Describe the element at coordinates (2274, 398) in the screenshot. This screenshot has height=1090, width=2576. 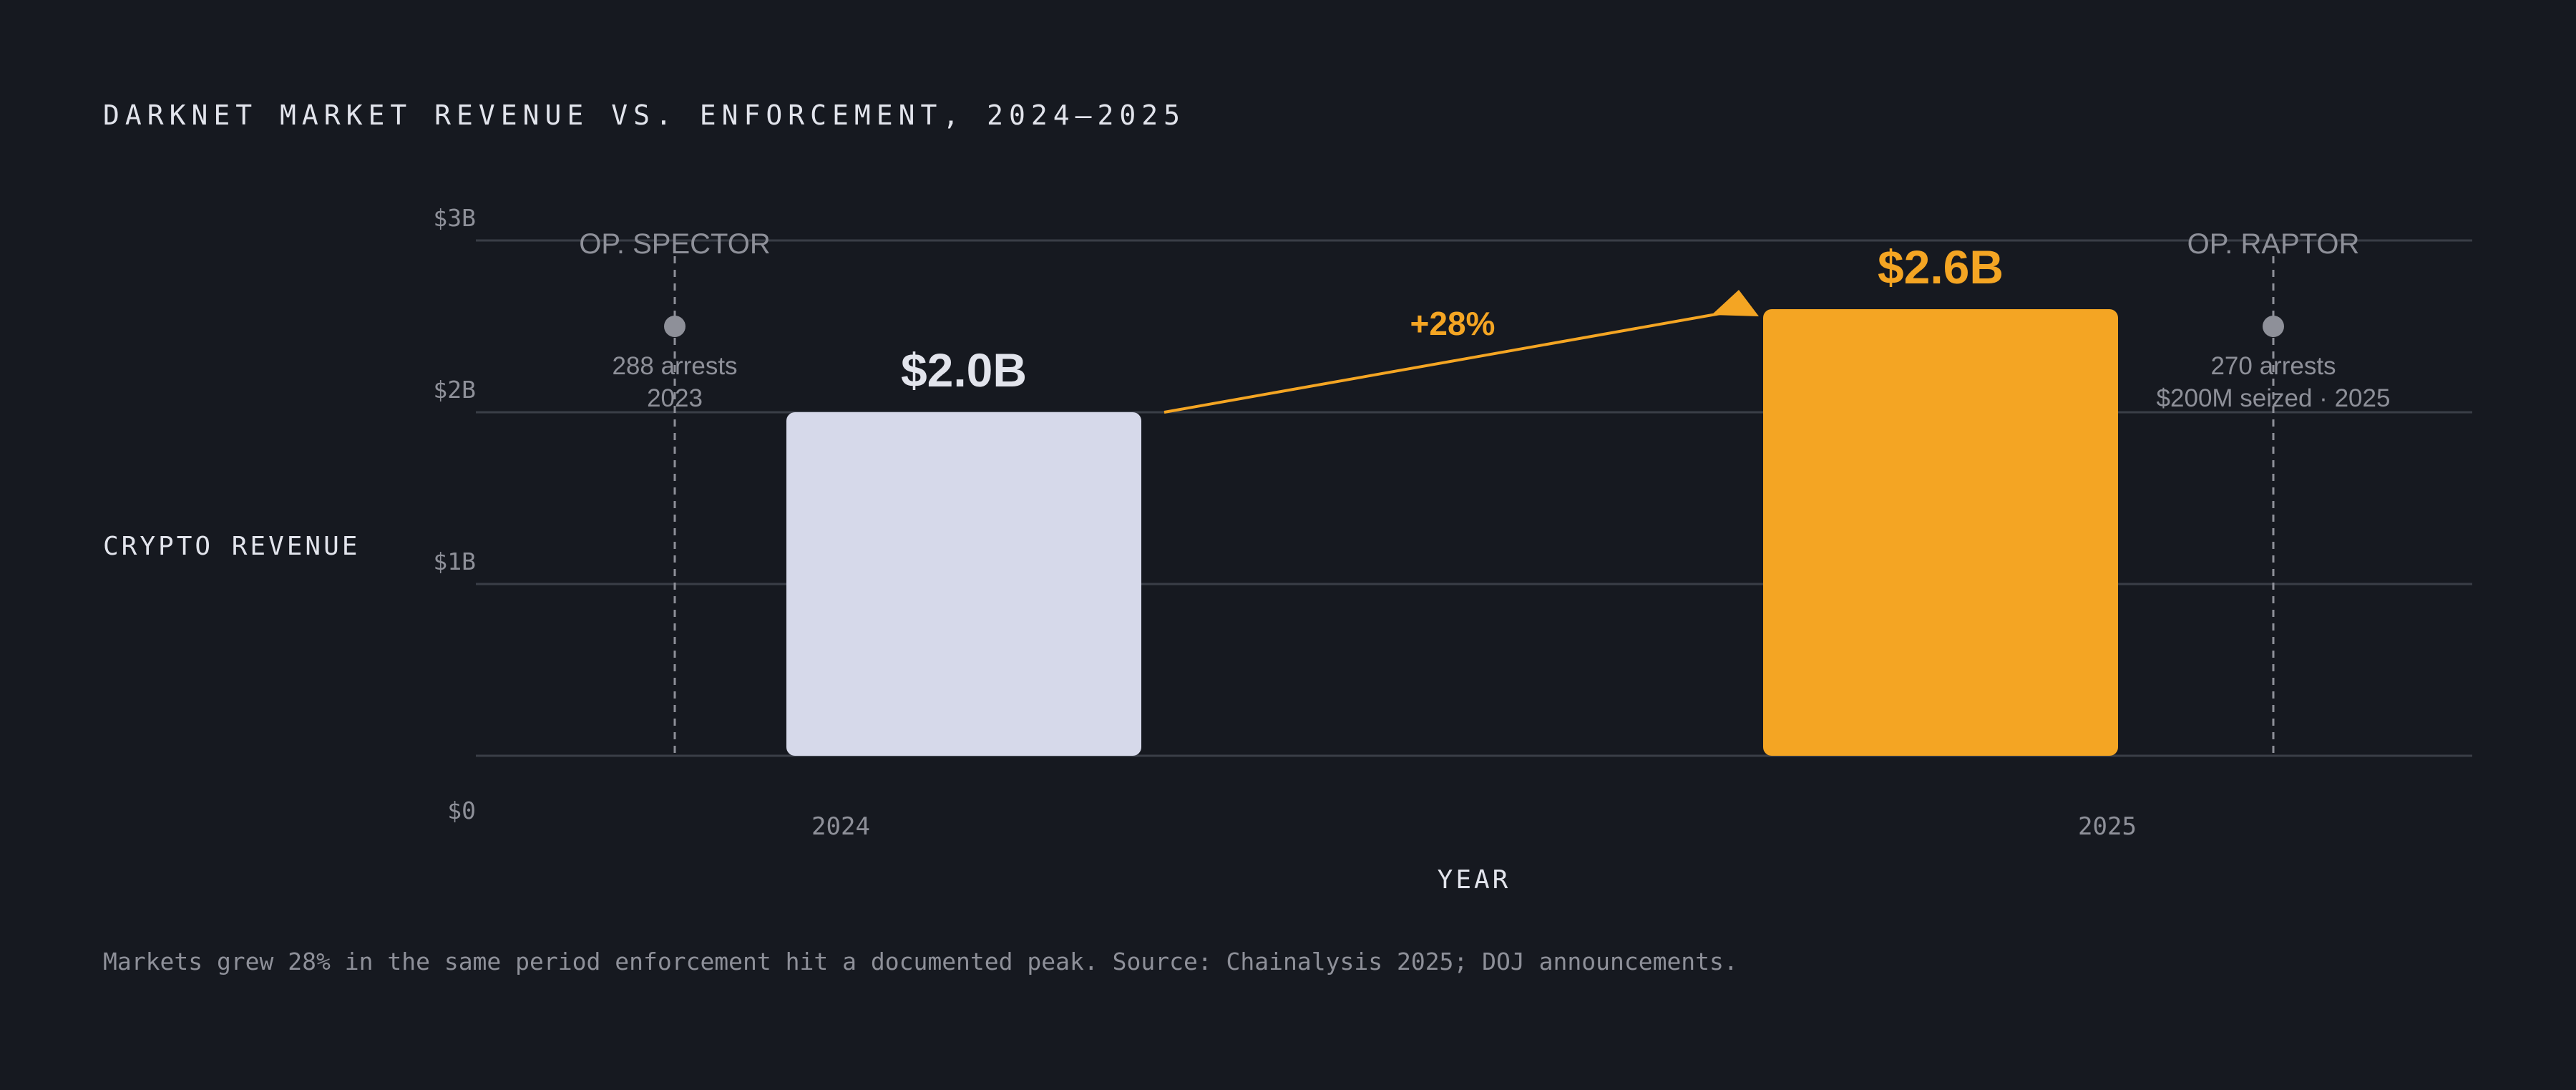
I see `event-detail: $200M seized · 2025` at that location.